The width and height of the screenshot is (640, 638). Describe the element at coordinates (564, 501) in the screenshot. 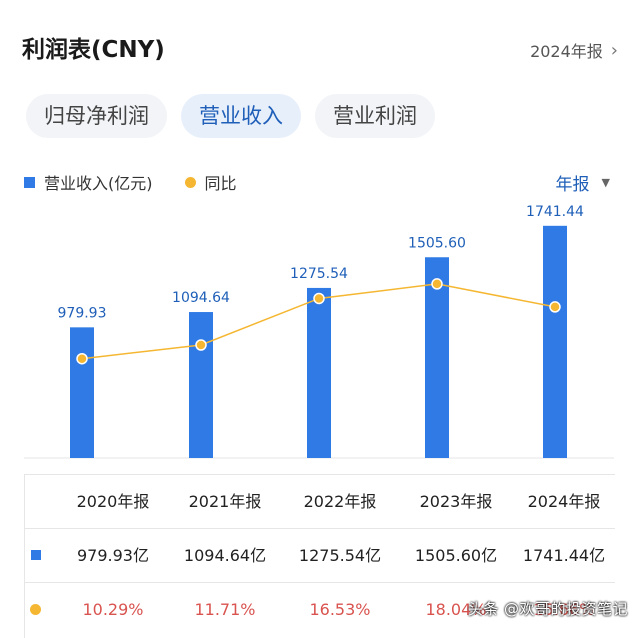

I see `table-header-cell: 2024年报` at that location.